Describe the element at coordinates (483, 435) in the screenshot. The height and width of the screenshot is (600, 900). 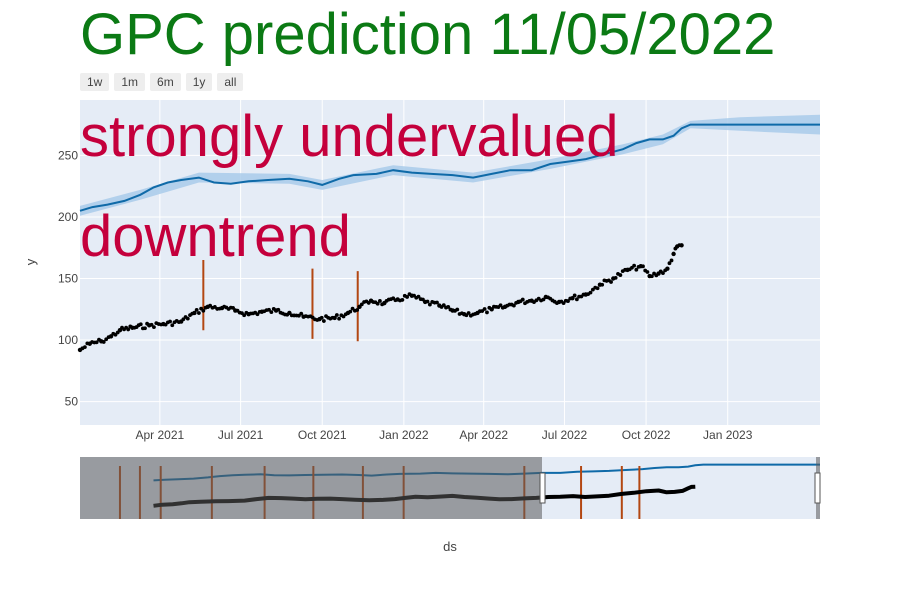
I see `x-tick-label: Apr 2022` at that location.